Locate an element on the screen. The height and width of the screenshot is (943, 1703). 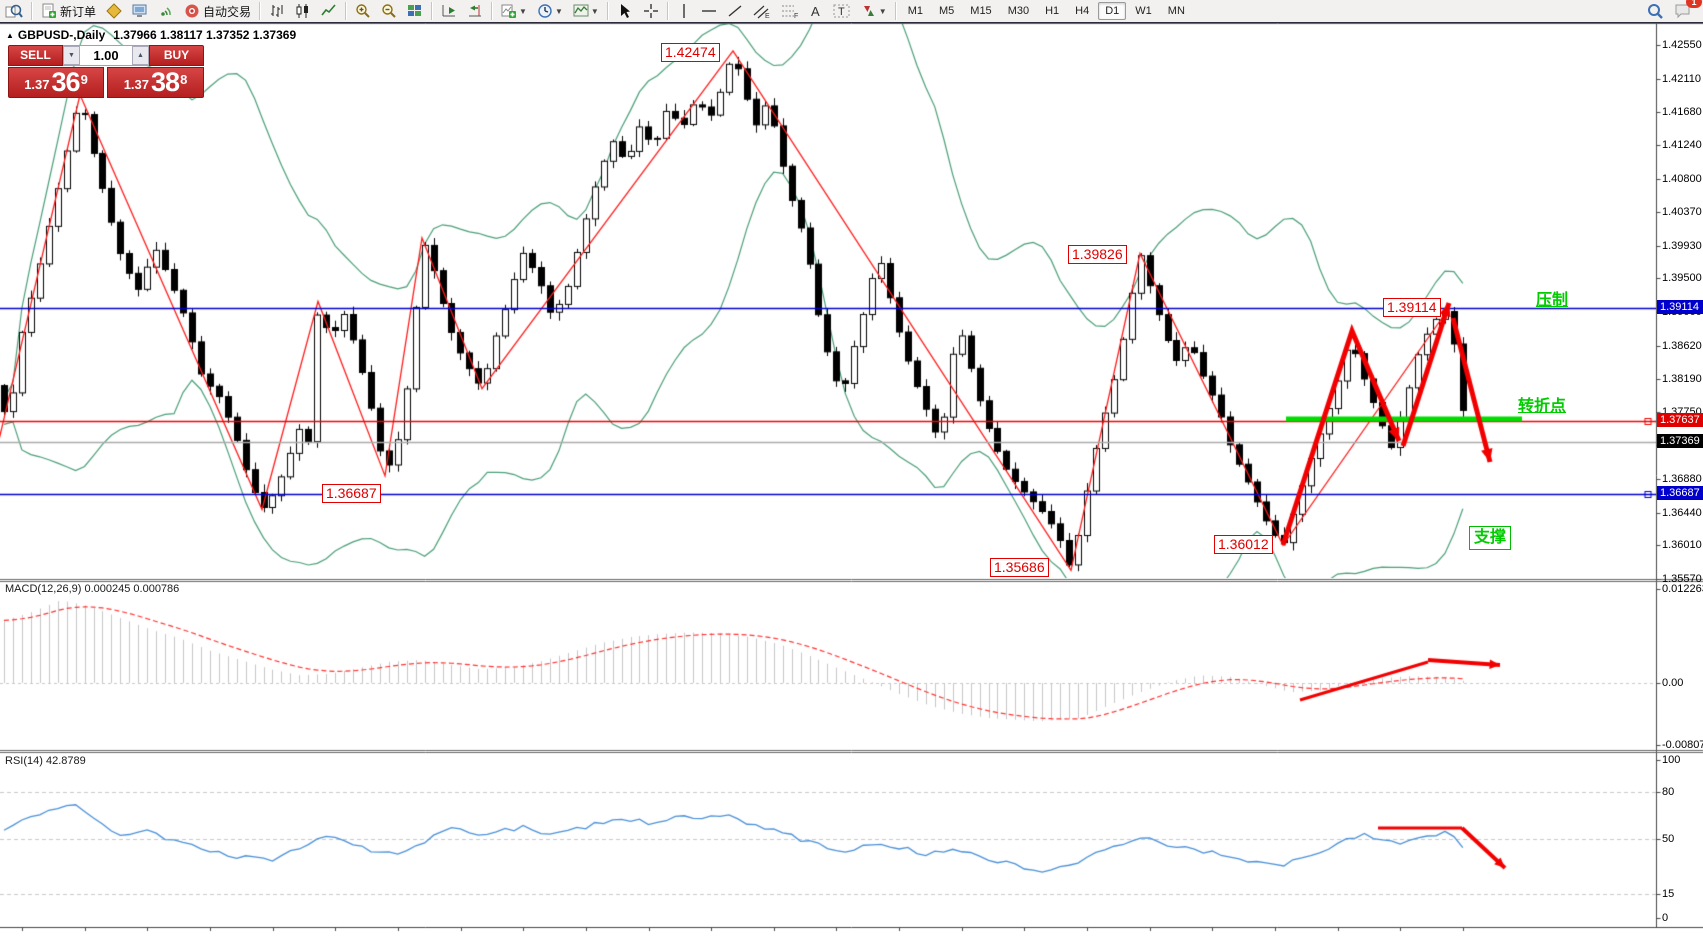
volume-decrease-button: ▼ is located at coordinates (71, 55).